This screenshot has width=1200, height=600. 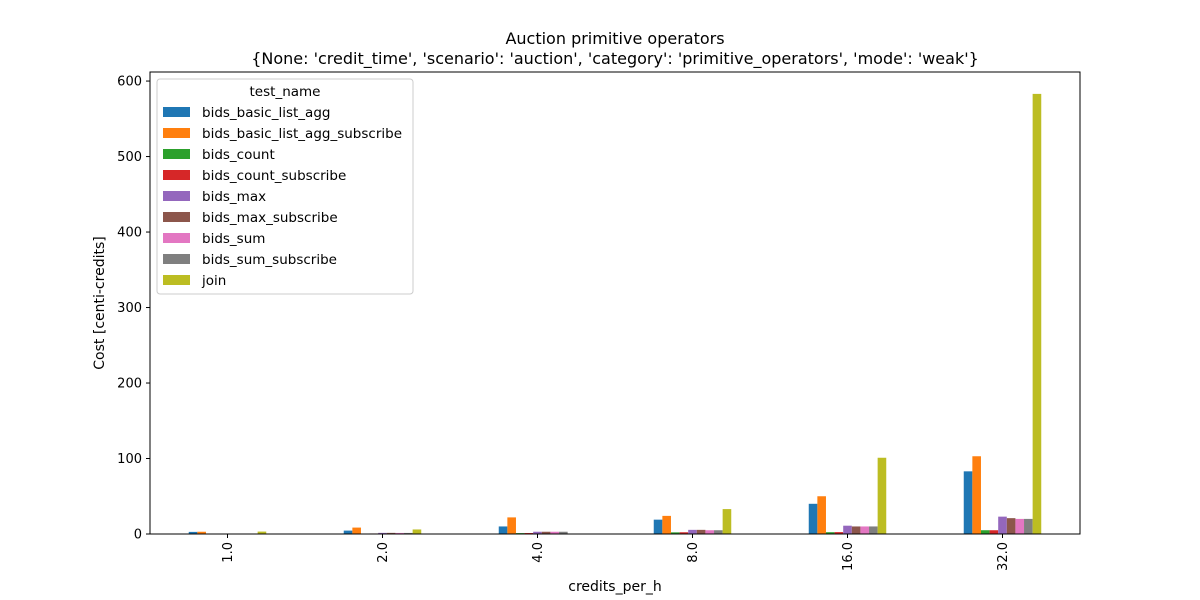 What do you see at coordinates (1028, 526) in the screenshot?
I see `bar-bids_sum_subscribe-32.0` at bounding box center [1028, 526].